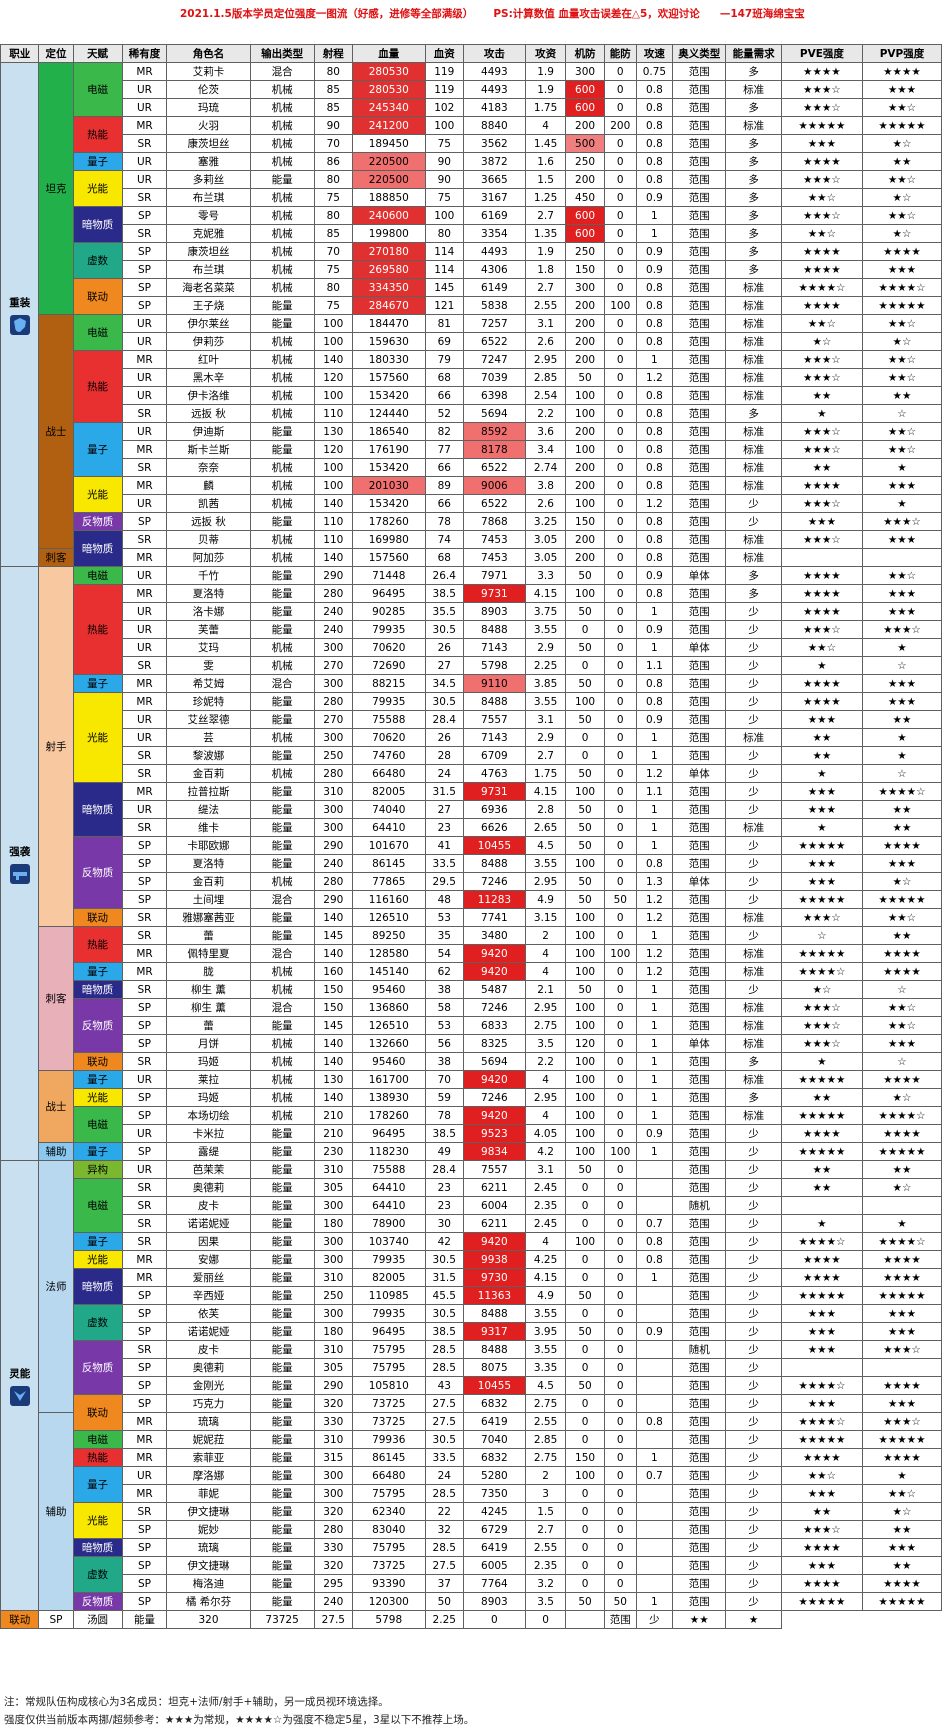 The height and width of the screenshot is (1731, 942). What do you see at coordinates (333, 1223) in the screenshot?
I see `range-cell: 180` at bounding box center [333, 1223].